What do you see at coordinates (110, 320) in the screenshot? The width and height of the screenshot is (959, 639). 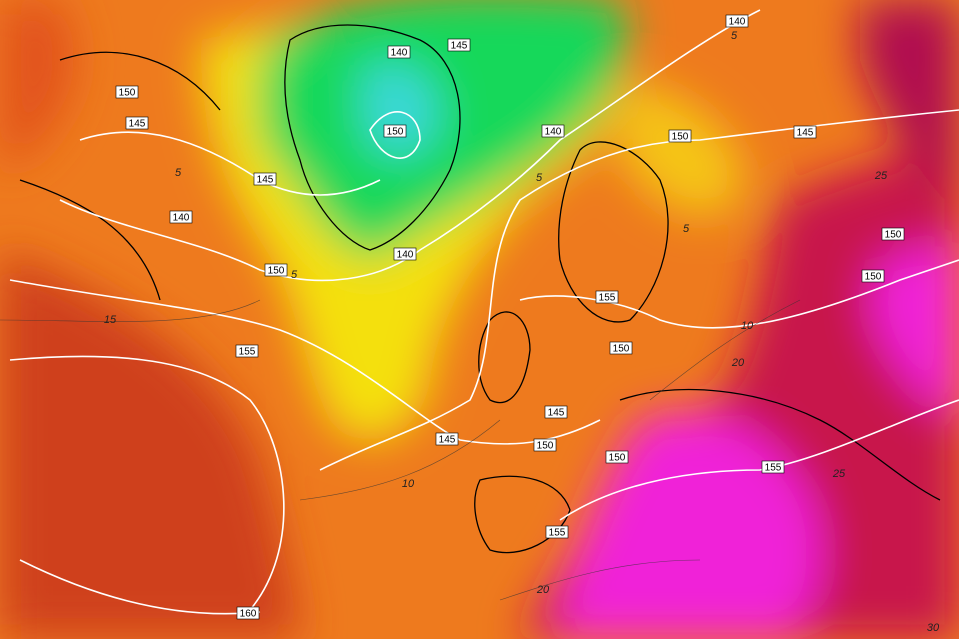 I see `temperature-label: 15` at bounding box center [110, 320].